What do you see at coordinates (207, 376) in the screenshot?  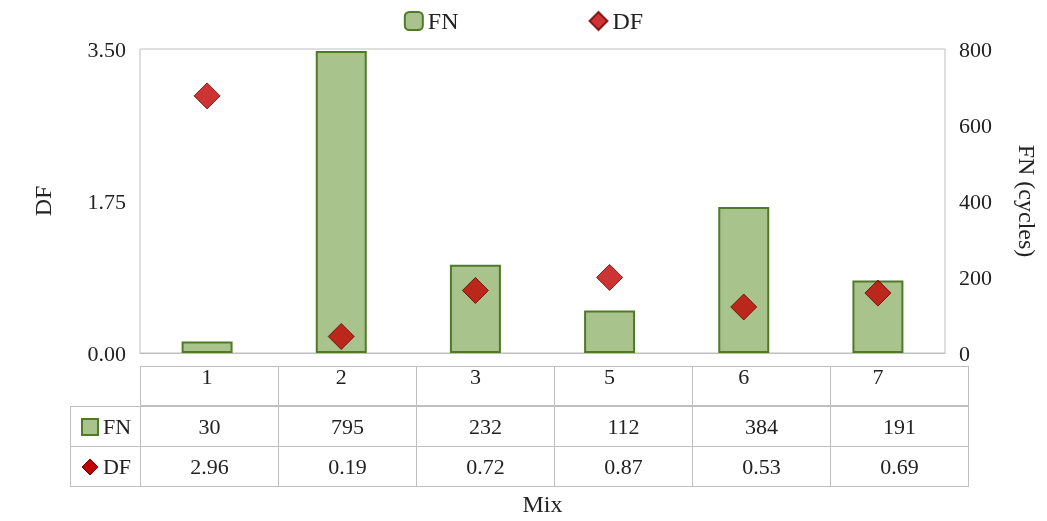 I see `x-tick-label: 1` at bounding box center [207, 376].